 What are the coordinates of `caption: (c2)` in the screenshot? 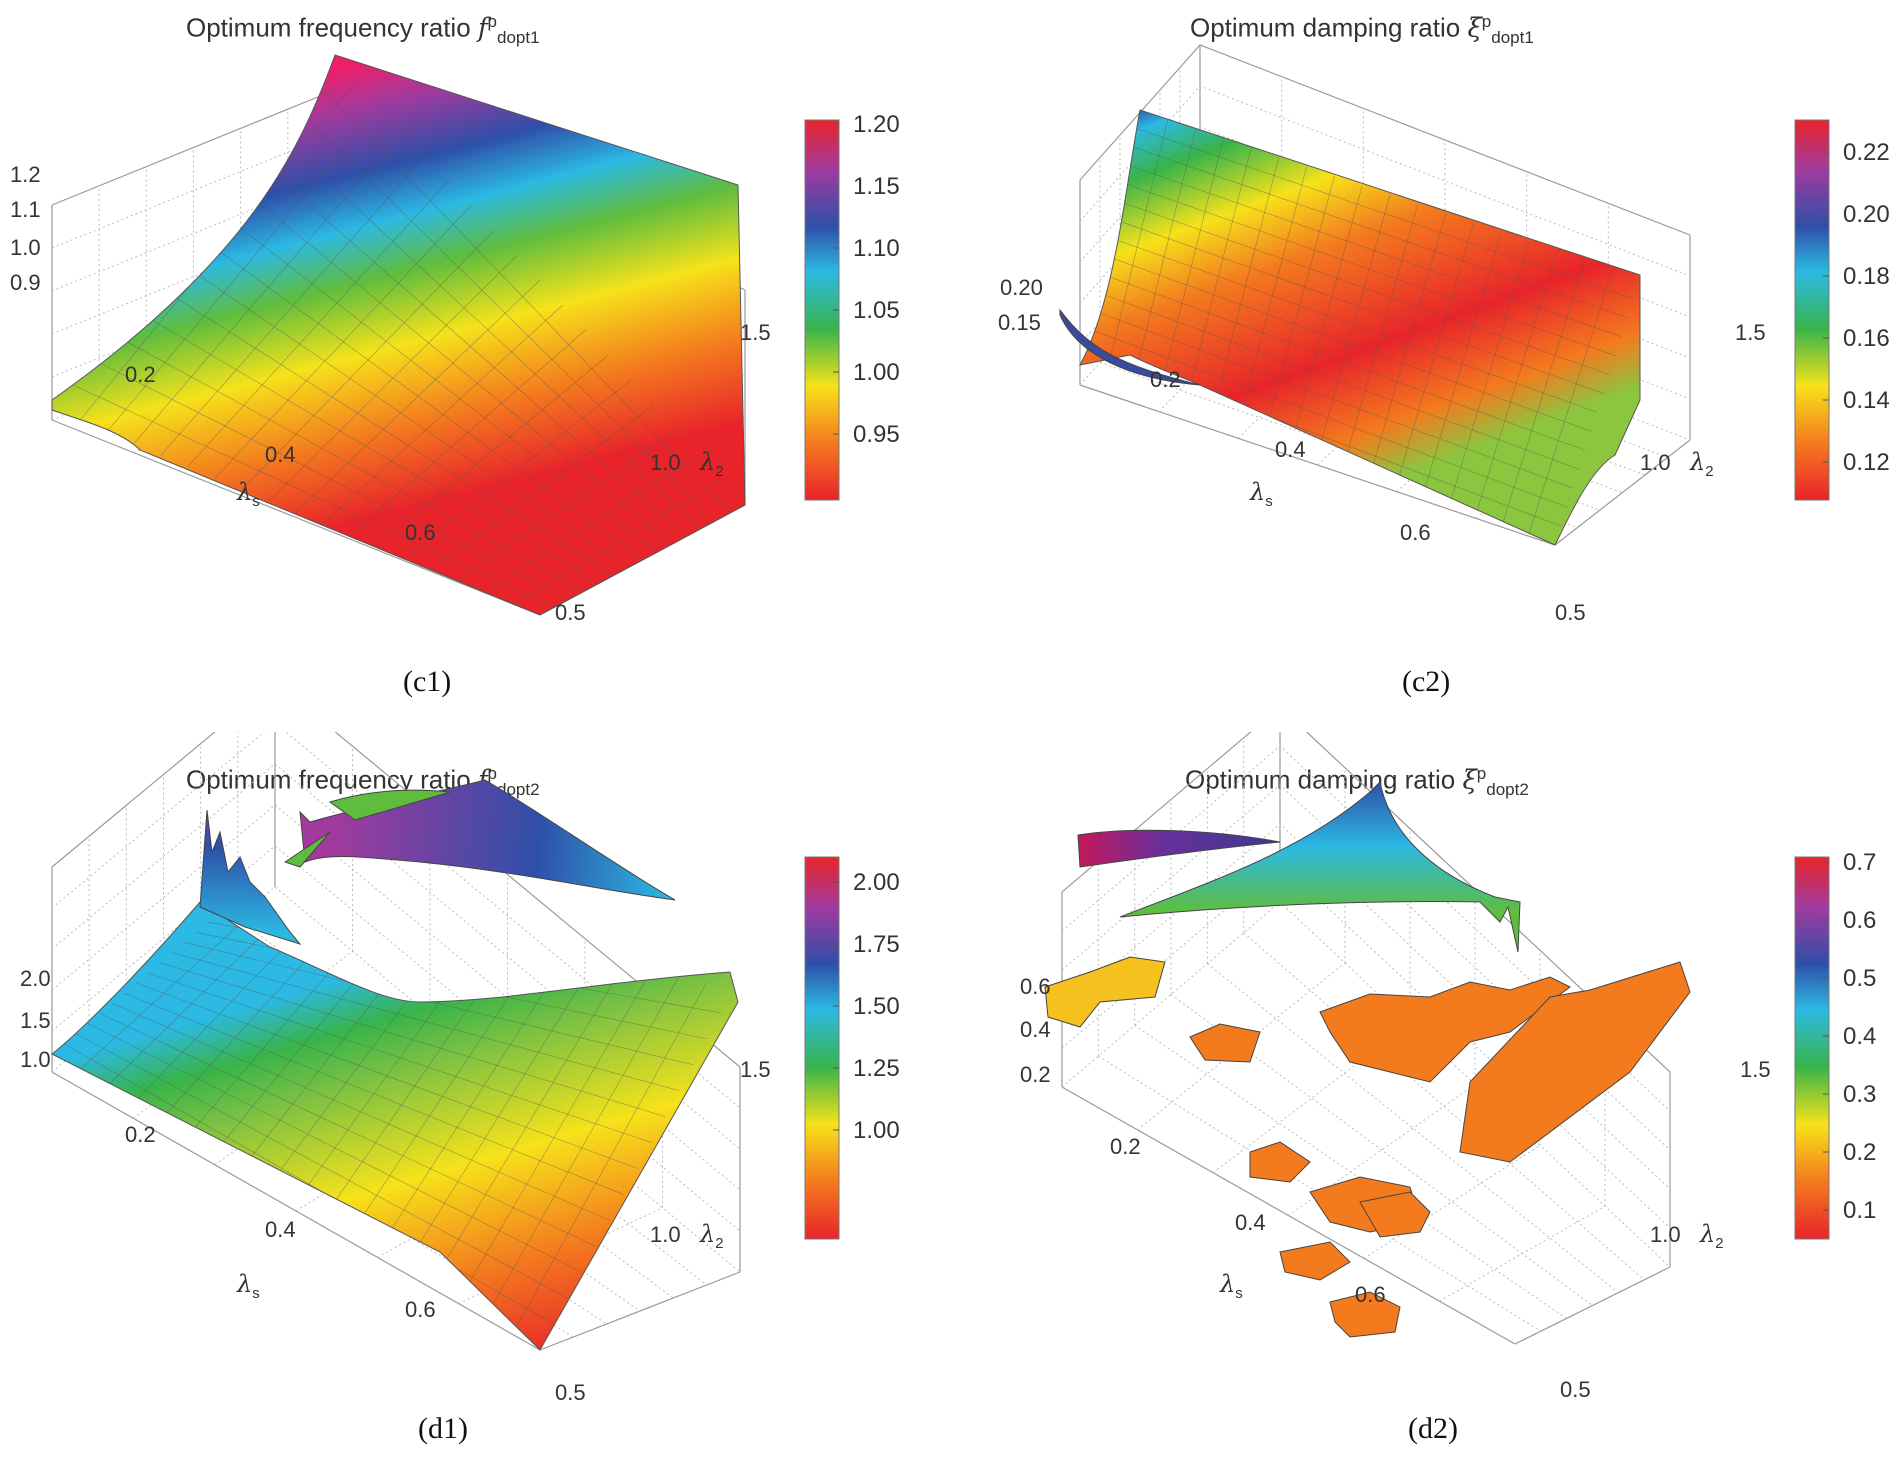 It's located at (1426, 681).